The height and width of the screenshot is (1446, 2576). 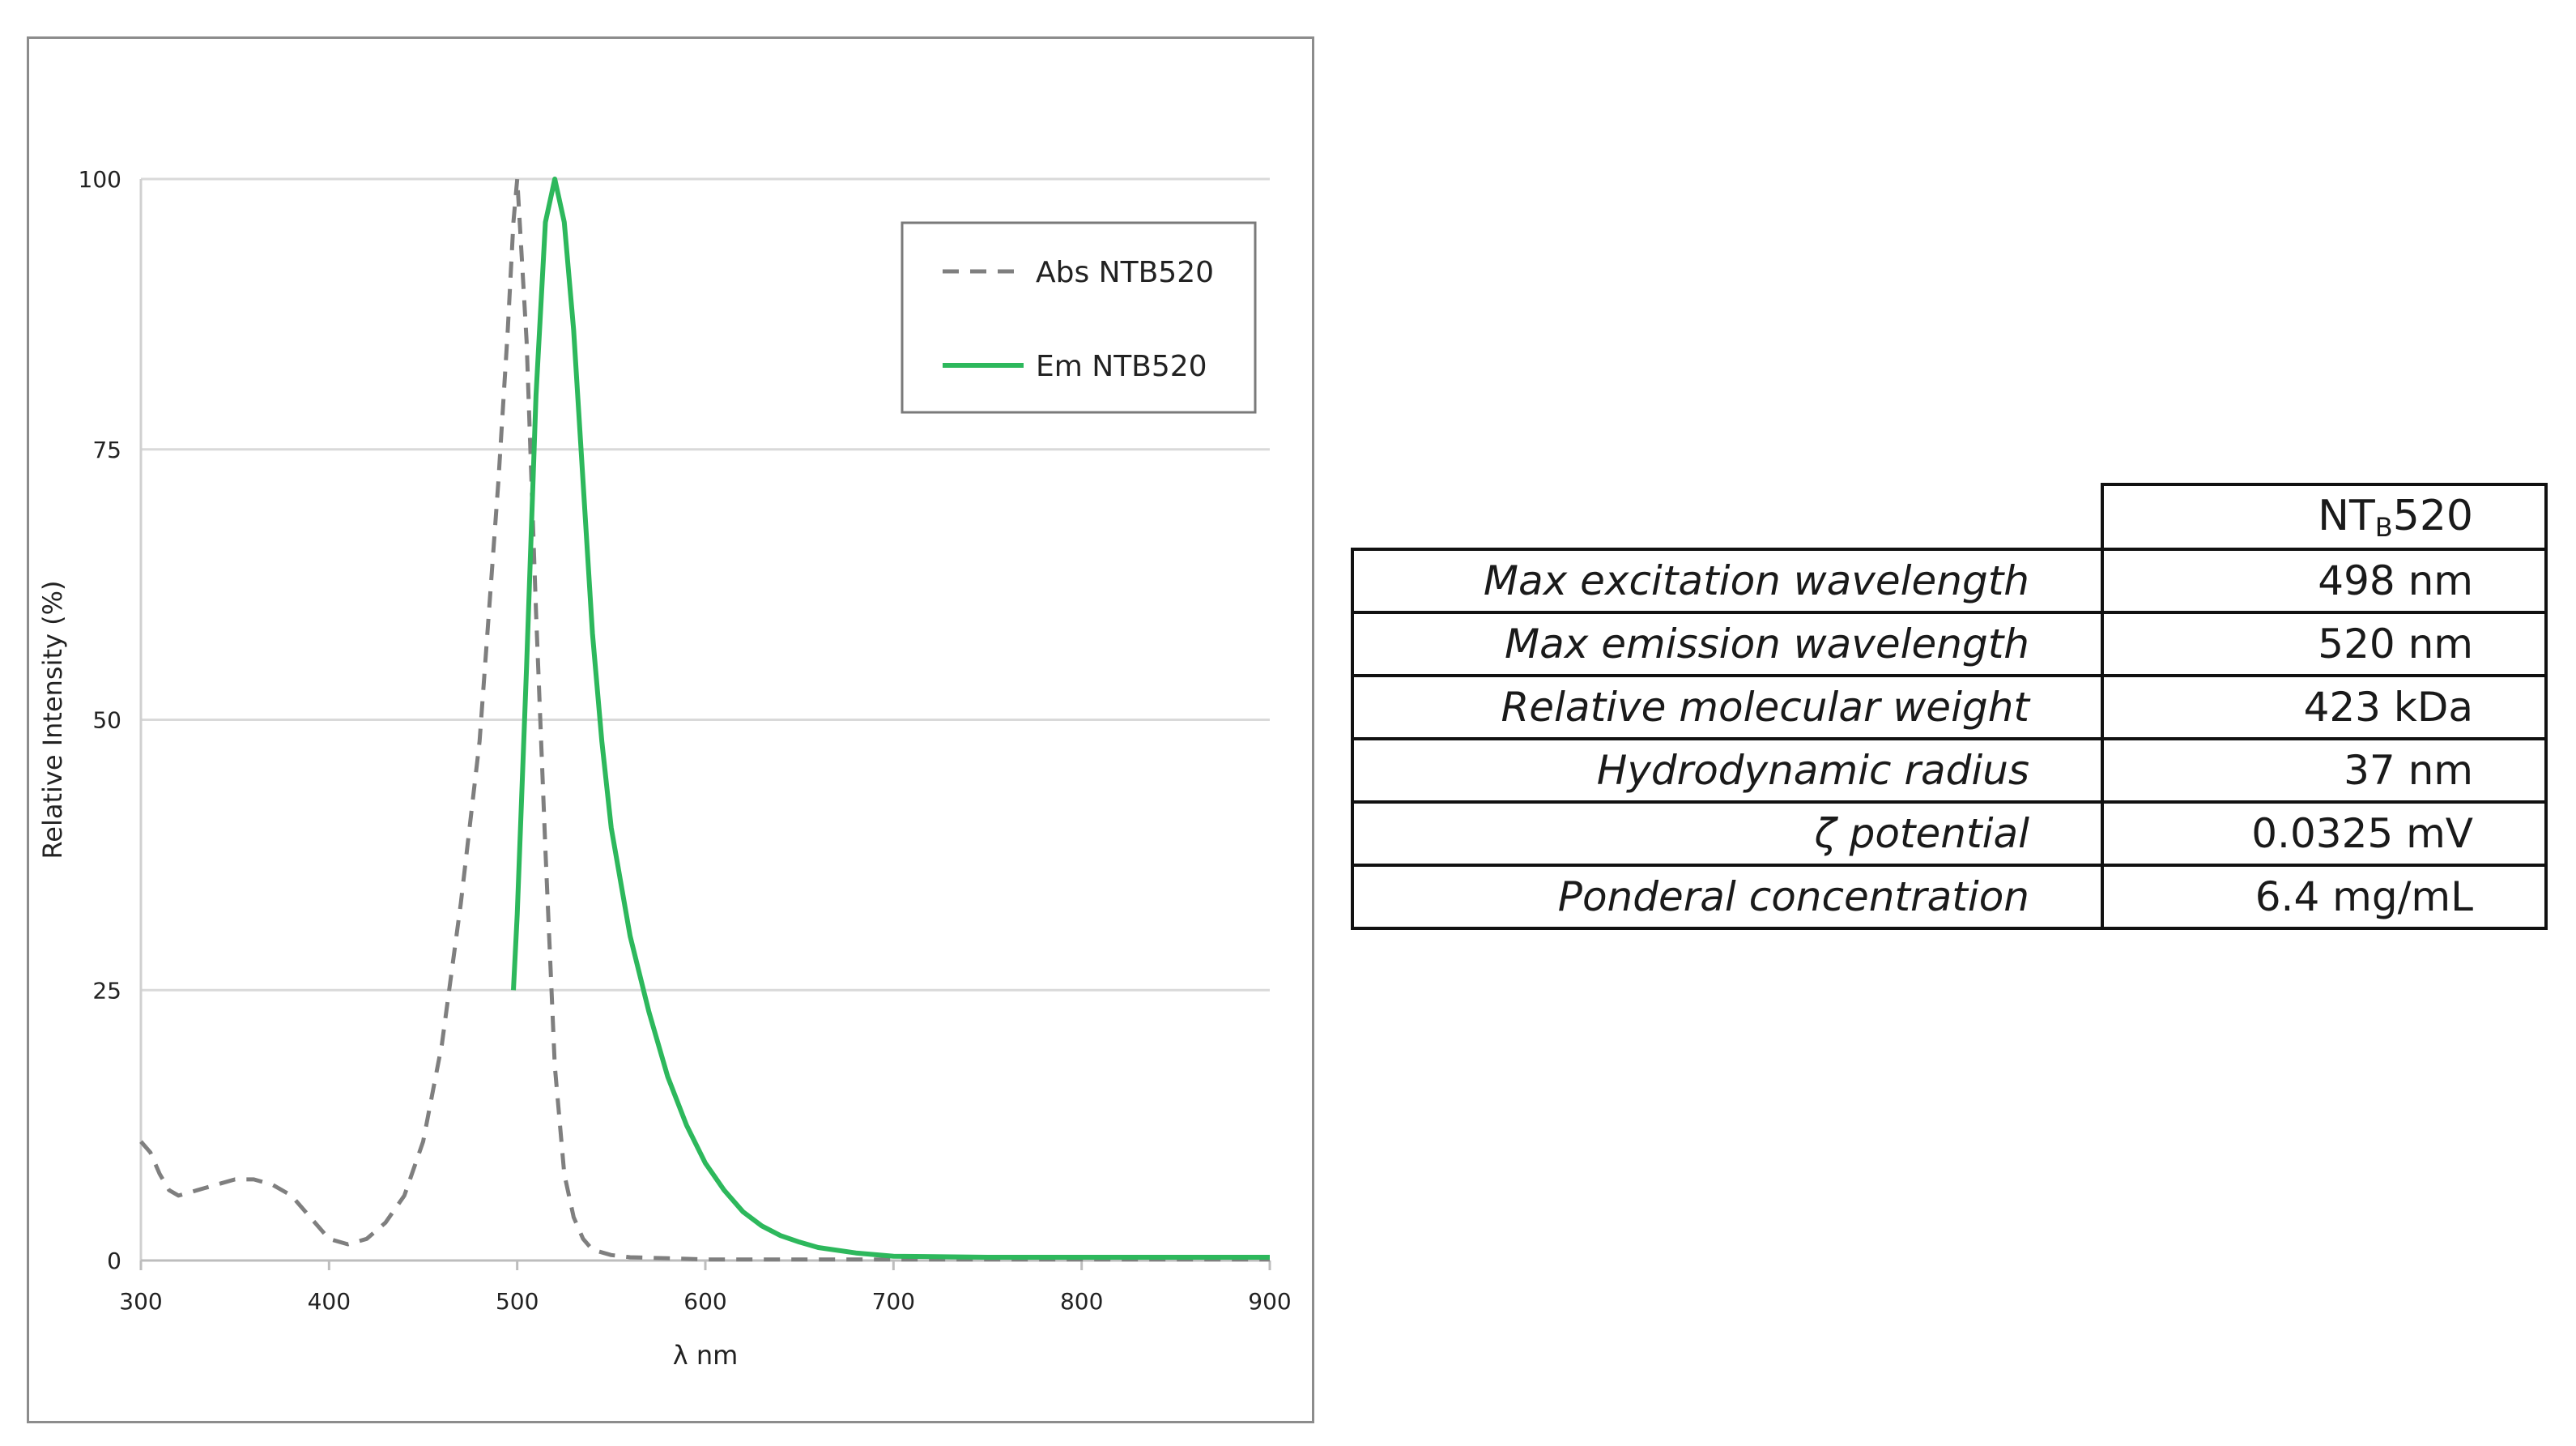 I want to click on row-value: 6.4 mg/mL, so click(x=2324, y=897).